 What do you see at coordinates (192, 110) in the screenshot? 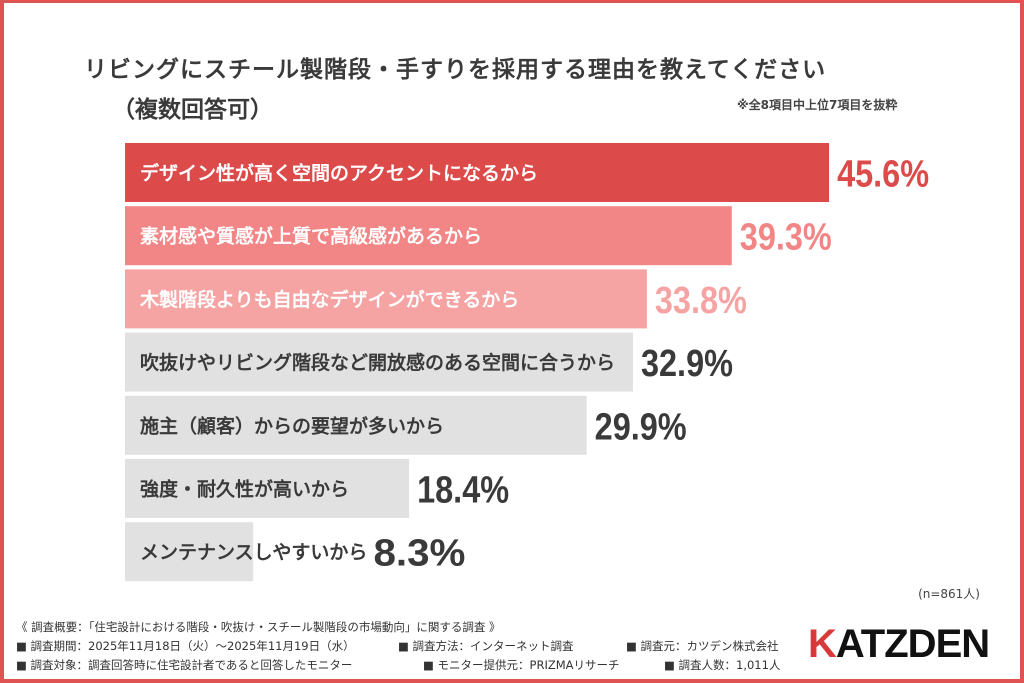
I see `chart-subtitle: （複数回答可）` at bounding box center [192, 110].